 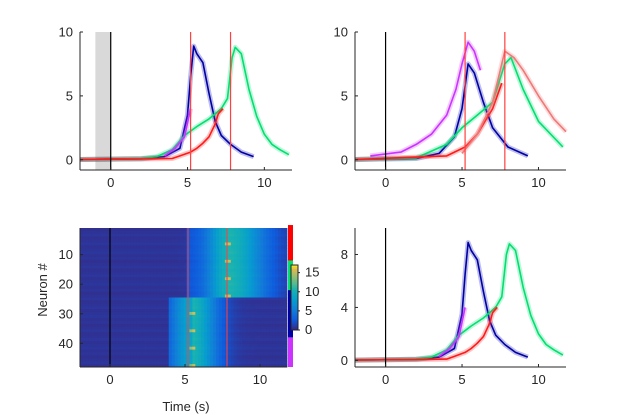 I want to click on series-line, so click(x=151, y=134).